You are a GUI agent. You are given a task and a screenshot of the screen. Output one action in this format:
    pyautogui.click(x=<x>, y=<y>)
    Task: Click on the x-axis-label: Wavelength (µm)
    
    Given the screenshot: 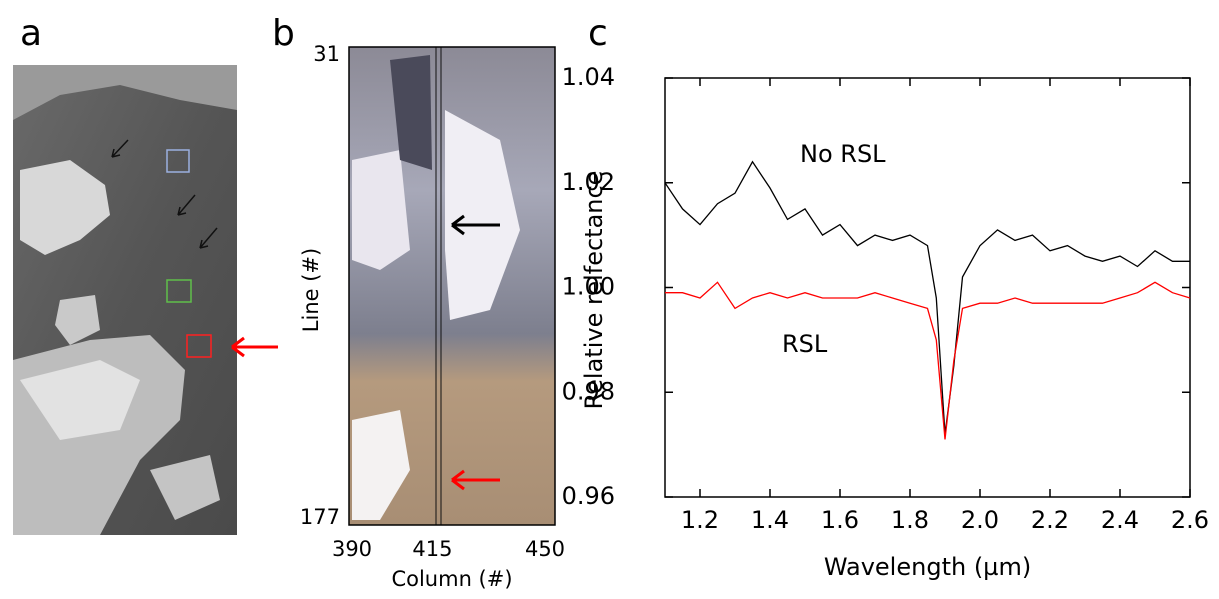 What is the action you would take?
    pyautogui.click(x=927, y=567)
    